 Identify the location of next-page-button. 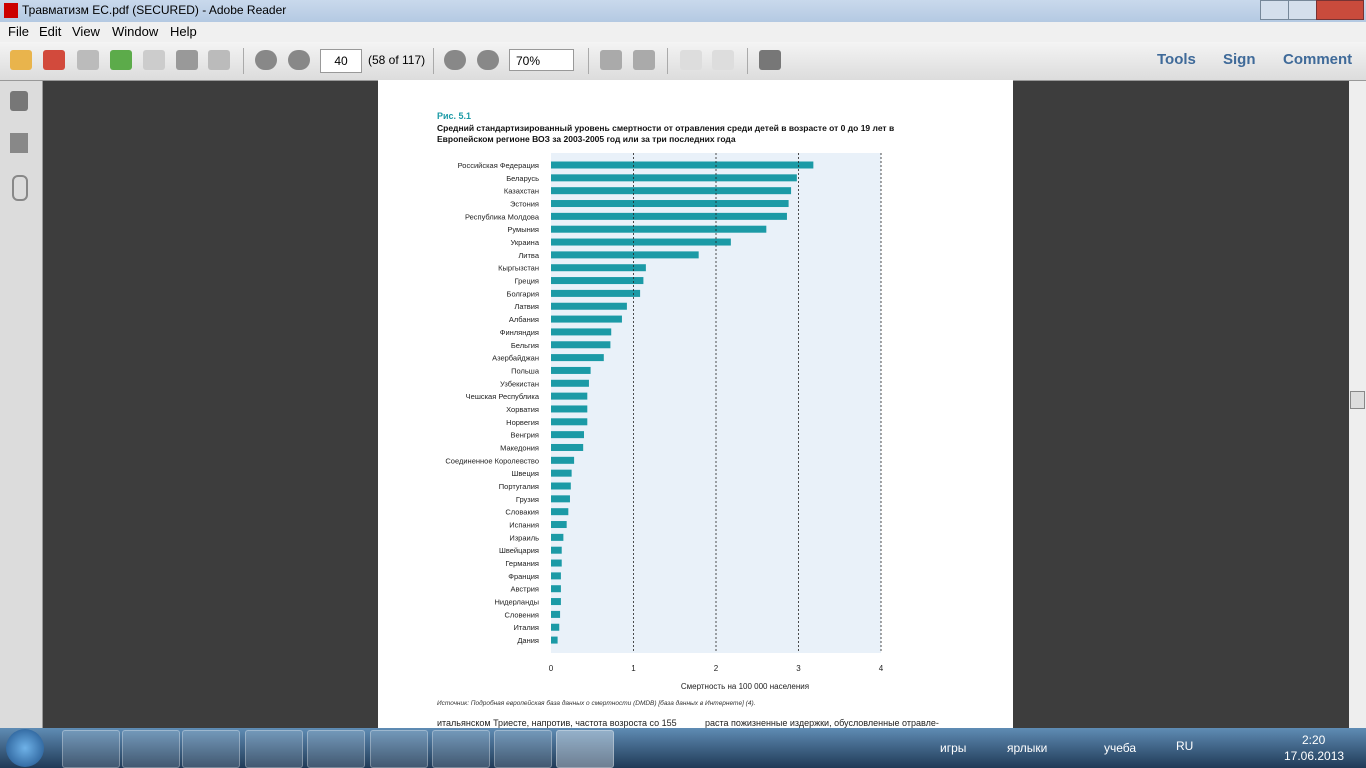
(299, 60).